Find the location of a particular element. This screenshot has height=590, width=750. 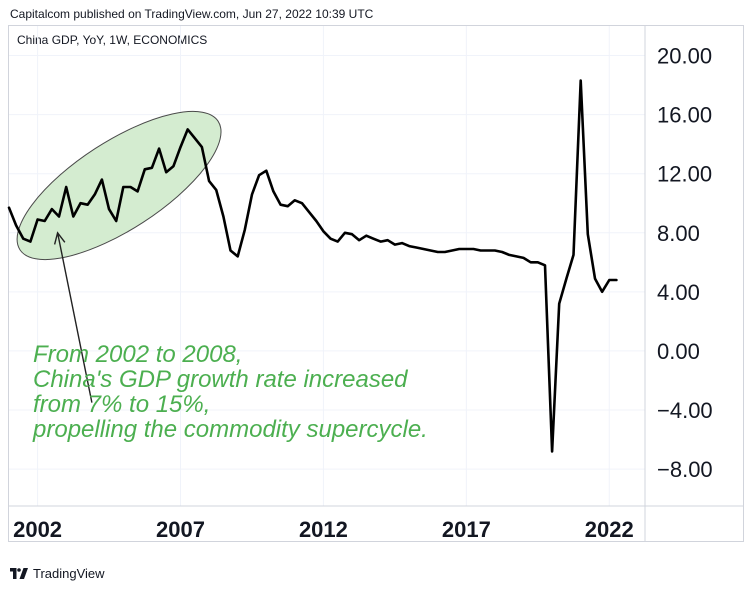

annotation-text-line: From 2002 to 2008, is located at coordinates (137, 354).